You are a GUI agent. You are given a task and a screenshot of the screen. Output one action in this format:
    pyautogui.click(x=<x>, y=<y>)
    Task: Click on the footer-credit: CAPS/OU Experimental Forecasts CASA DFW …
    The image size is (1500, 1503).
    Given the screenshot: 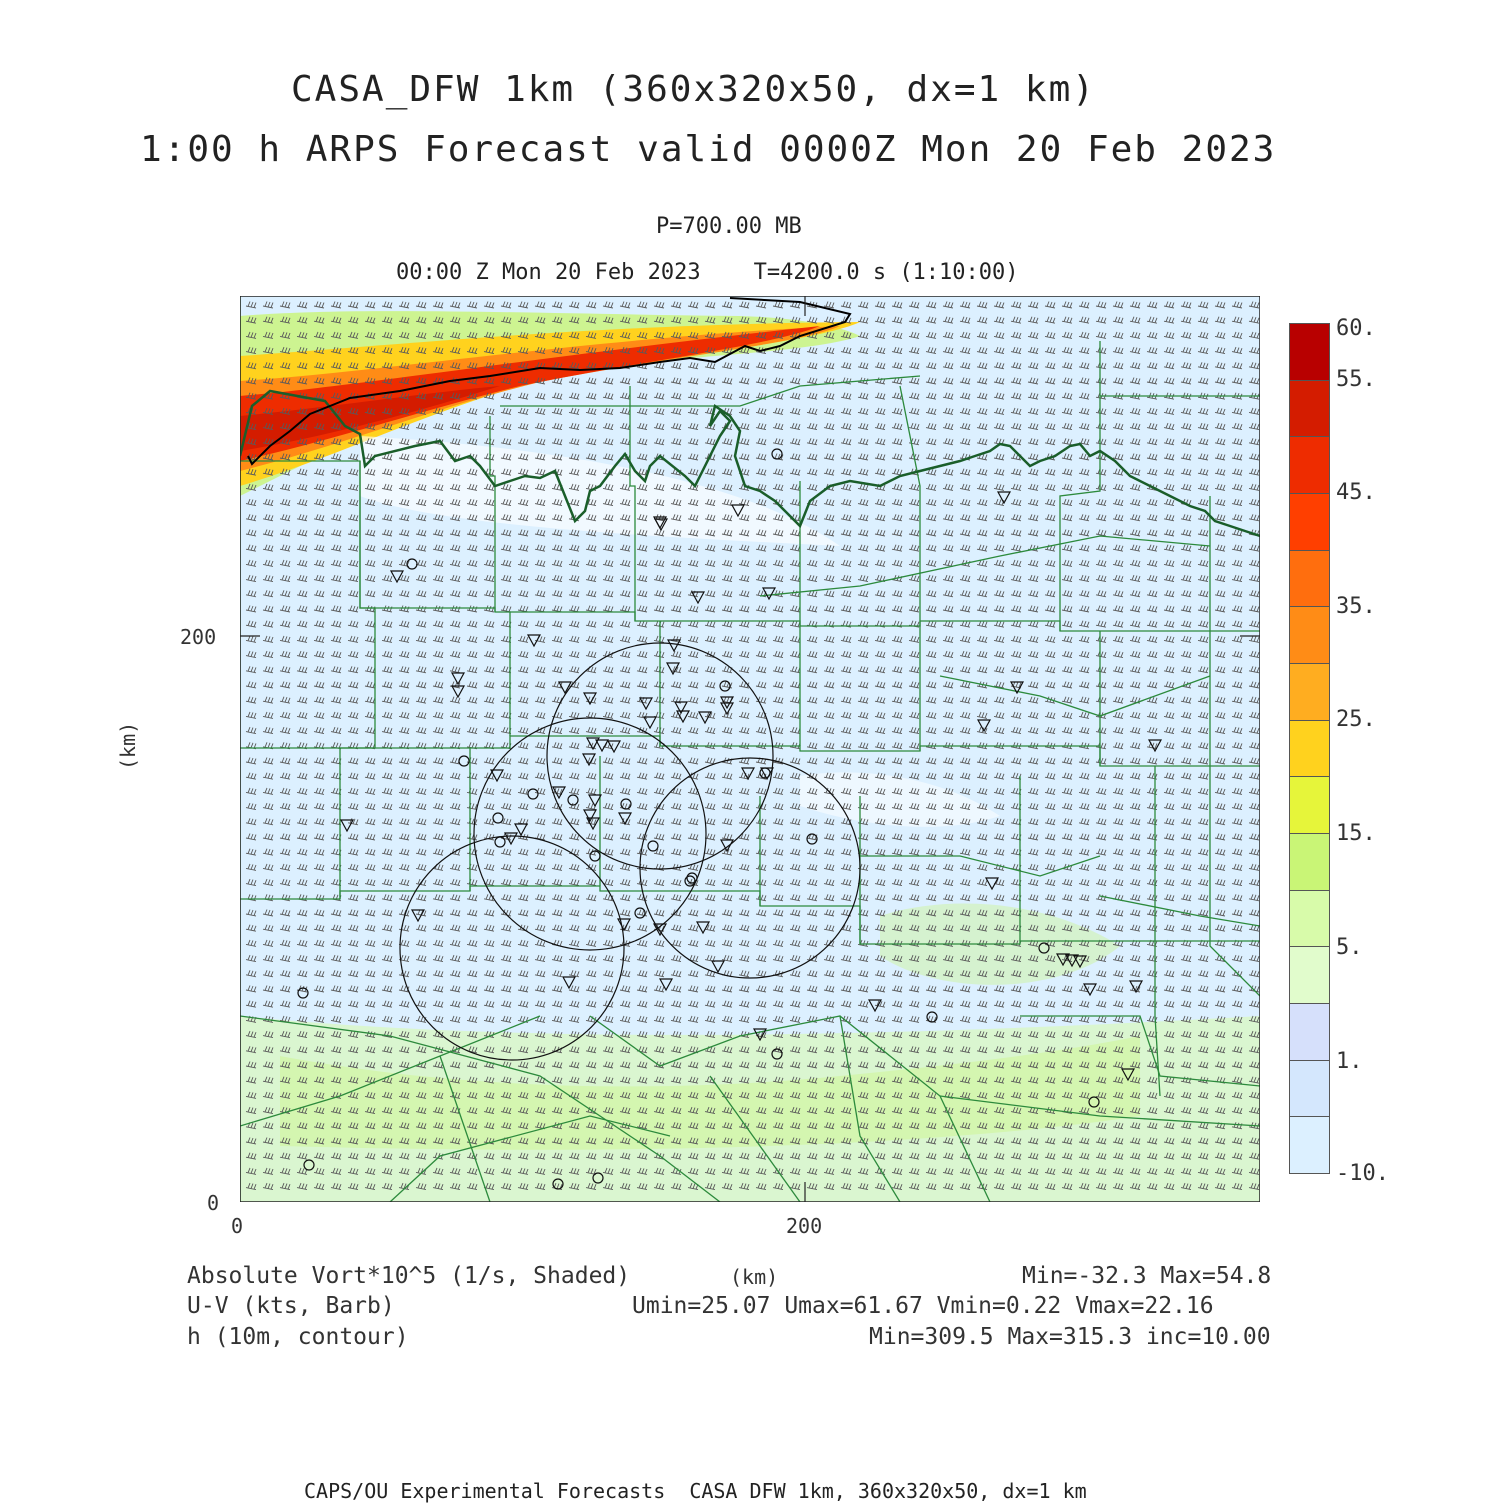 What is the action you would take?
    pyautogui.click(x=695, y=1491)
    